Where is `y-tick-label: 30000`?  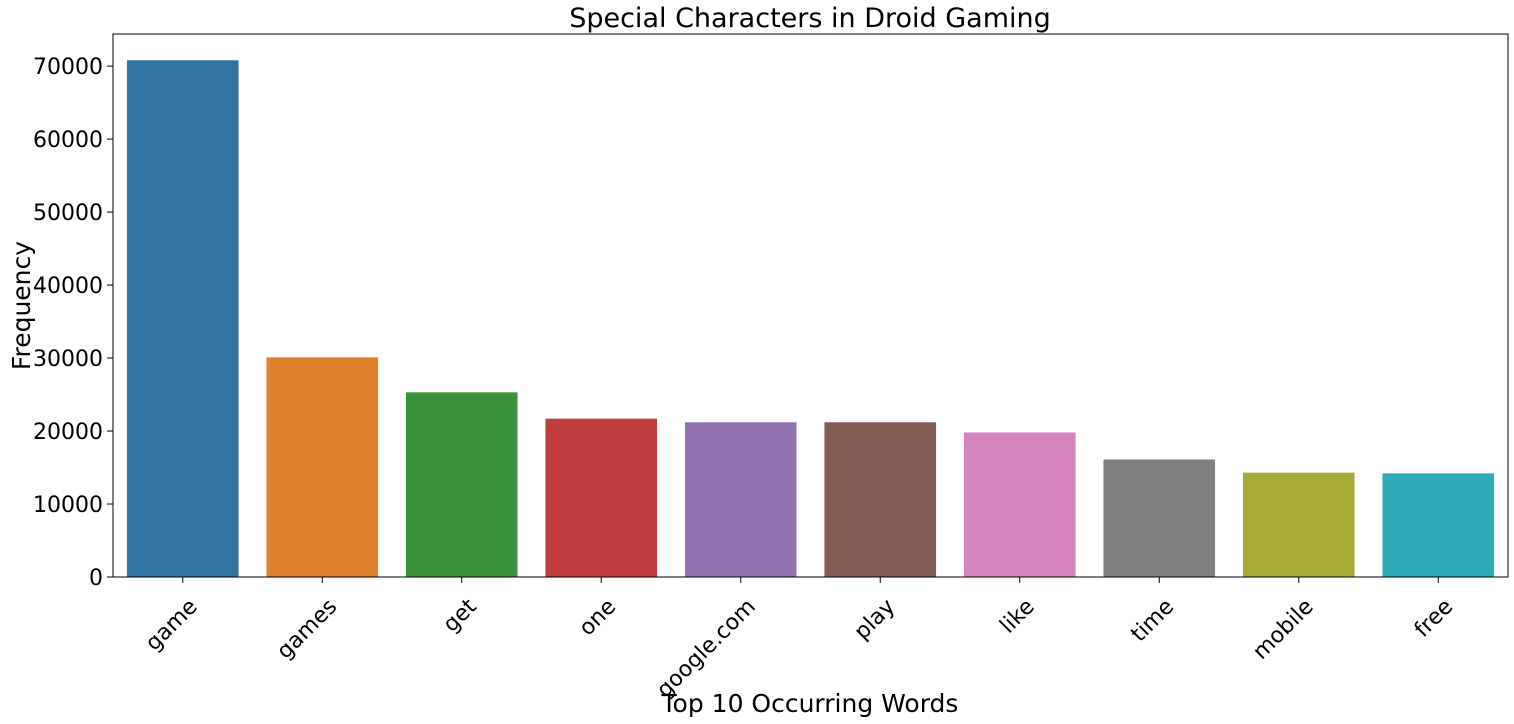 y-tick-label: 30000 is located at coordinates (68, 359).